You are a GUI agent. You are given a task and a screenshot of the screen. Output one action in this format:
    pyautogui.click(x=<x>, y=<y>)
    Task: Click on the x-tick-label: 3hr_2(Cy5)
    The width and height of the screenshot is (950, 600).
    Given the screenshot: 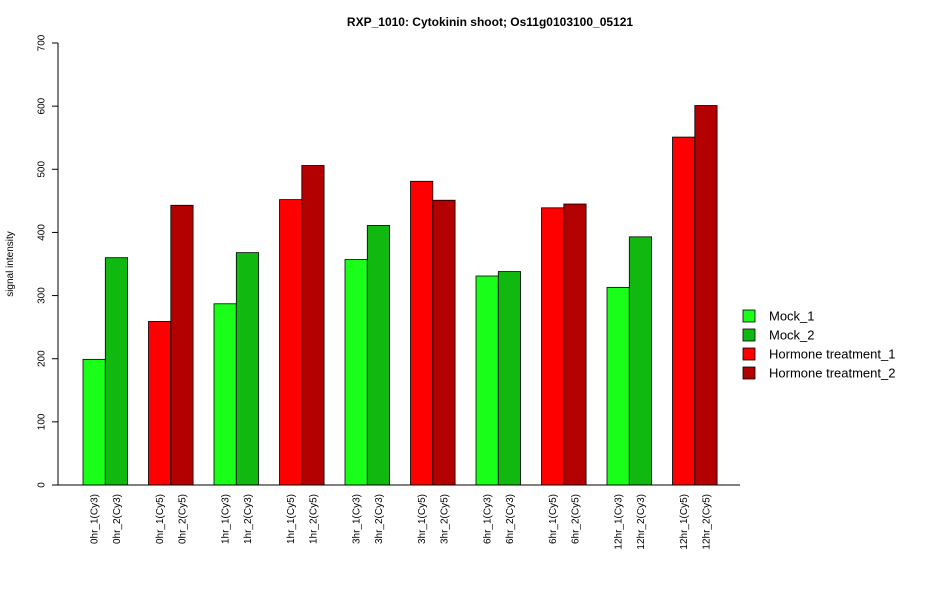 What is the action you would take?
    pyautogui.click(x=444, y=519)
    